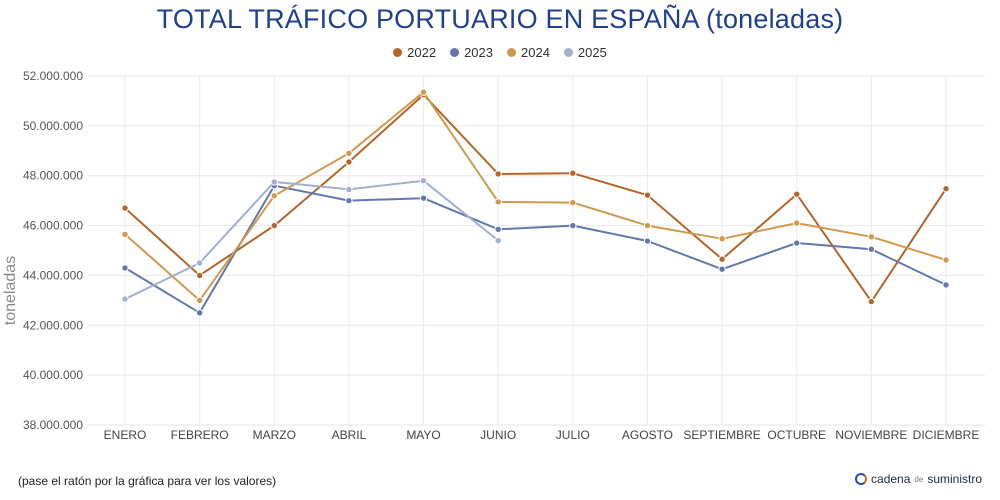 The image size is (1000, 500). What do you see at coordinates (53, 375) in the screenshot?
I see `y-tick-label: 40.000.000` at bounding box center [53, 375].